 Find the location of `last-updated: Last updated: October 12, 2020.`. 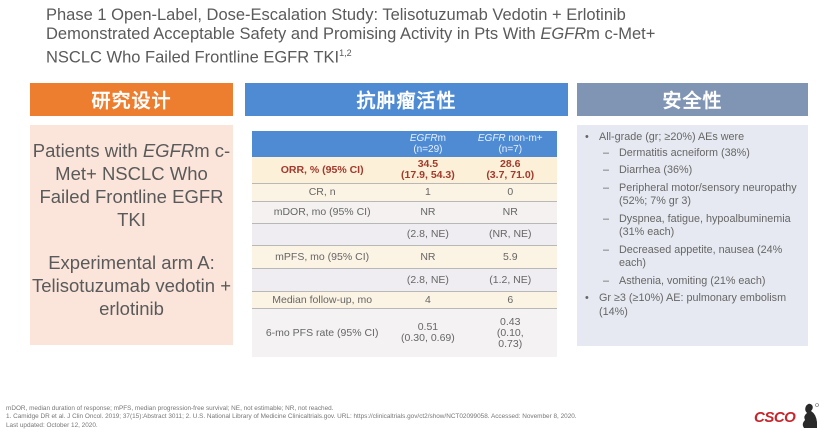

last-updated: Last updated: October 12, 2020. is located at coordinates (52, 425).